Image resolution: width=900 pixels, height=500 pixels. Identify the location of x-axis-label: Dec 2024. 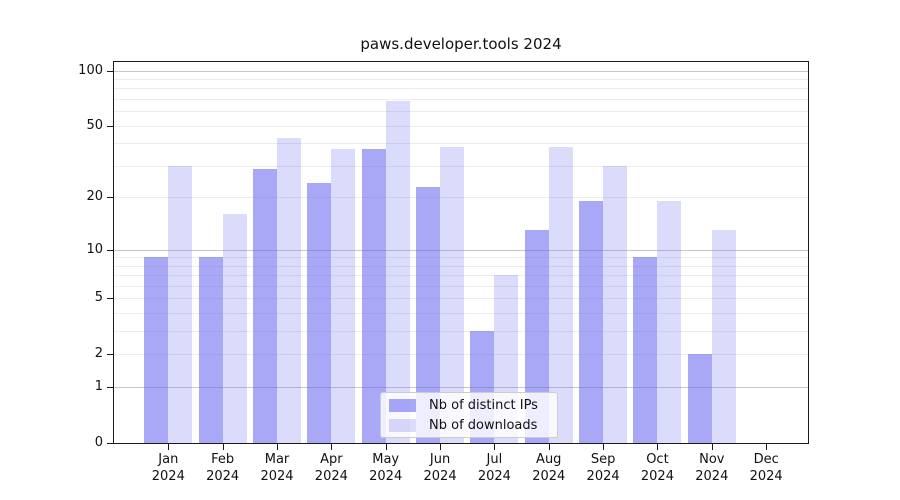
(766, 468).